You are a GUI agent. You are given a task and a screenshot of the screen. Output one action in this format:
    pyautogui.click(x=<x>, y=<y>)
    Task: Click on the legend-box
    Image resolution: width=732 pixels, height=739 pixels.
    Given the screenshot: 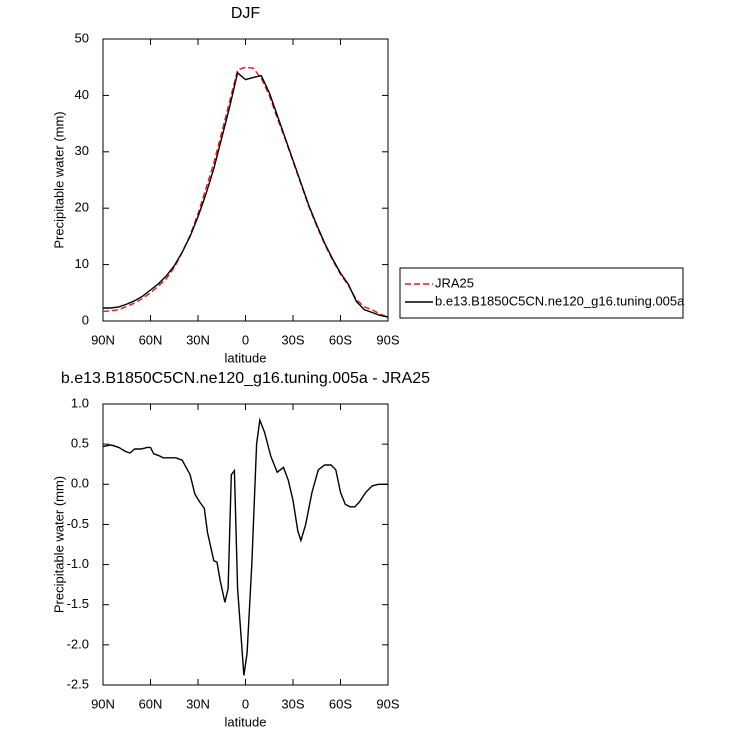 What is the action you would take?
    pyautogui.click(x=541, y=293)
    